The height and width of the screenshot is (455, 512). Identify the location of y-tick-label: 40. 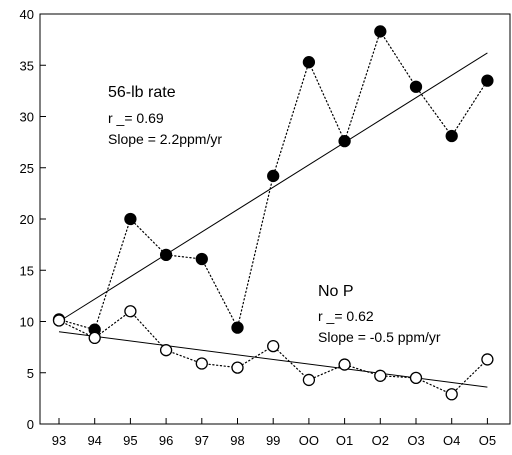
(27, 14).